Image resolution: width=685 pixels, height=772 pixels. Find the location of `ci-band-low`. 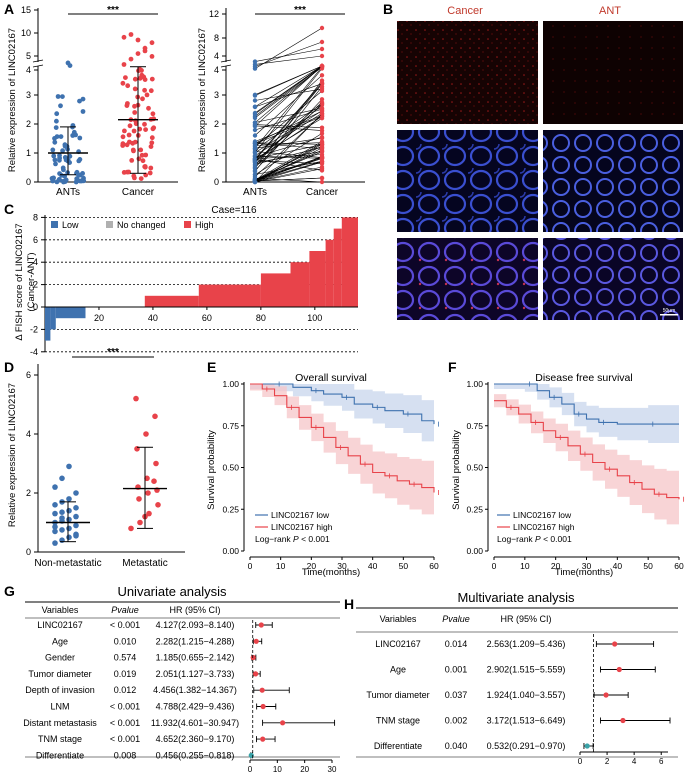

ci-band-low is located at coordinates (342, 415).